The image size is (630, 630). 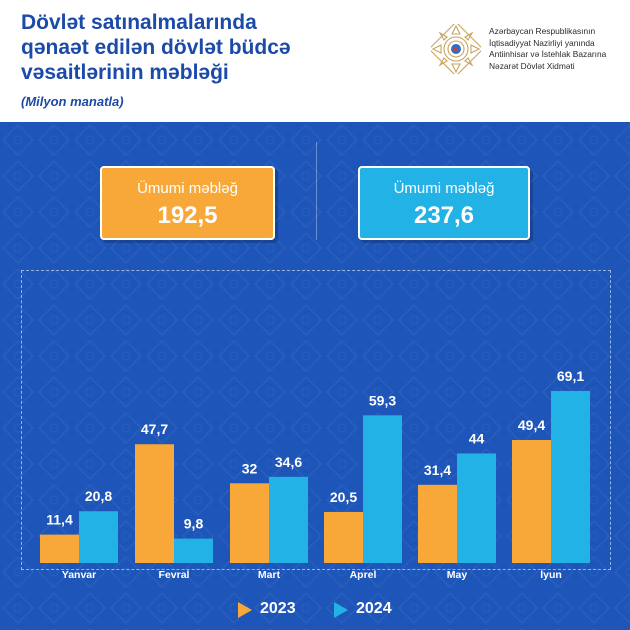 What do you see at coordinates (72, 101) in the screenshot?
I see `unit-subtitle: (Milyon manatla)` at bounding box center [72, 101].